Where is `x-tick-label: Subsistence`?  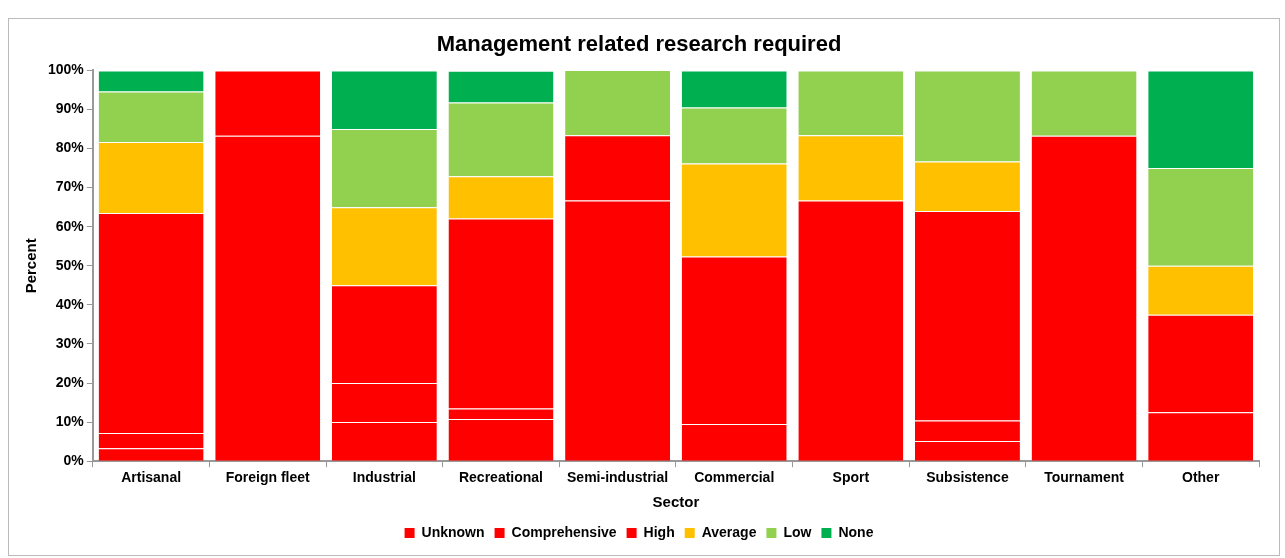
x-tick-label: Subsistence is located at coordinates (967, 477).